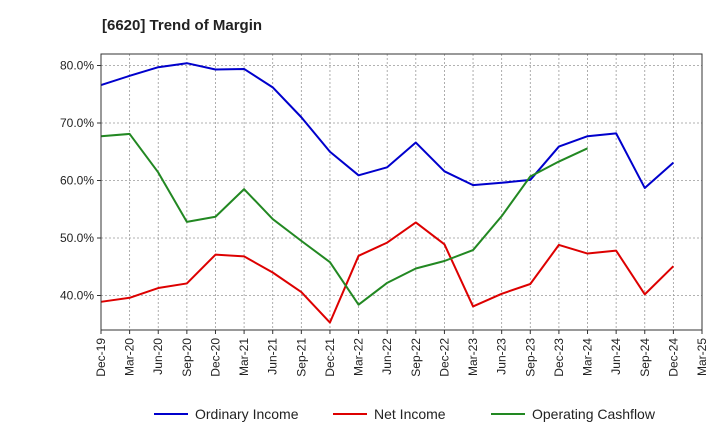 This screenshot has width=720, height=440. Describe the element at coordinates (77, 66) in the screenshot. I see `y-tick-label: 80.0%` at that location.